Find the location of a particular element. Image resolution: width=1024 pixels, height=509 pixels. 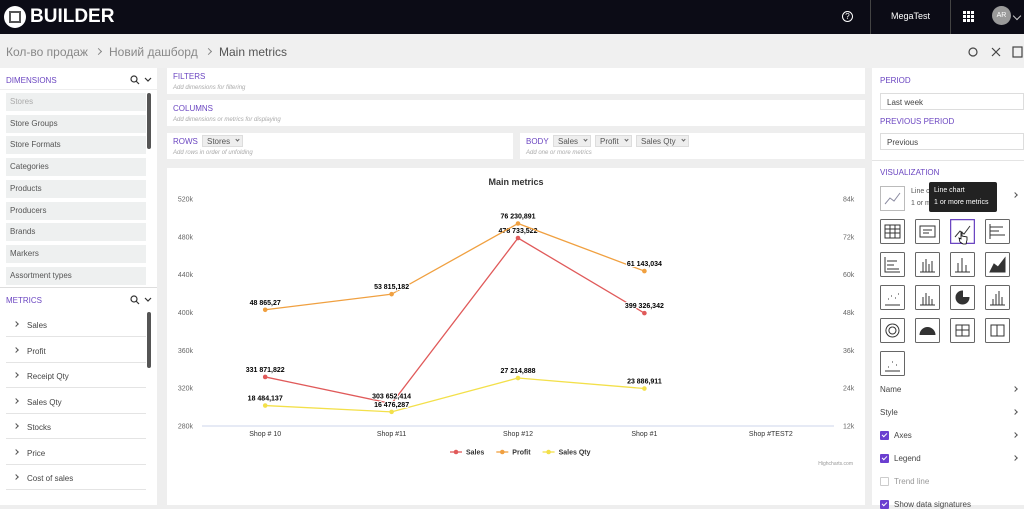

x-tick-label: Shop #11 is located at coordinates (392, 434).